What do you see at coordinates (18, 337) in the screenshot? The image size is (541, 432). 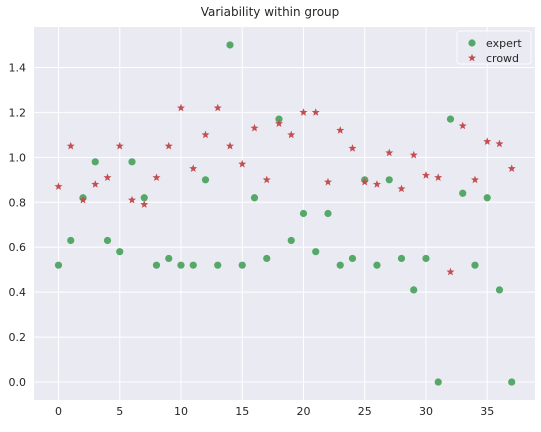 I see `y-tick-label: 0.2` at bounding box center [18, 337].